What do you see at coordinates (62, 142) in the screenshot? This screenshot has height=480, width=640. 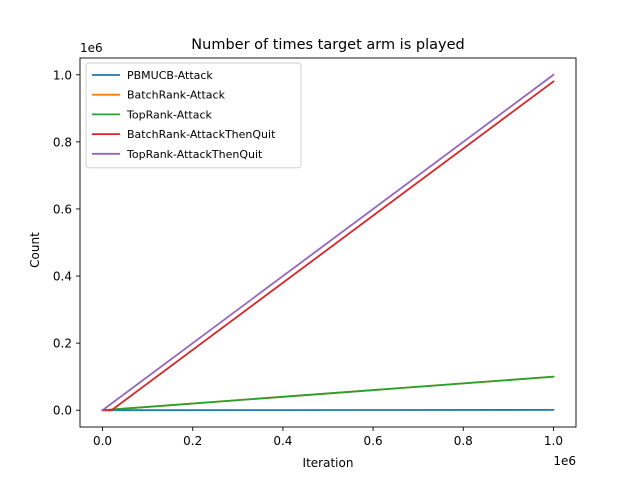 I see `y-tick-label: 0.8` at bounding box center [62, 142].